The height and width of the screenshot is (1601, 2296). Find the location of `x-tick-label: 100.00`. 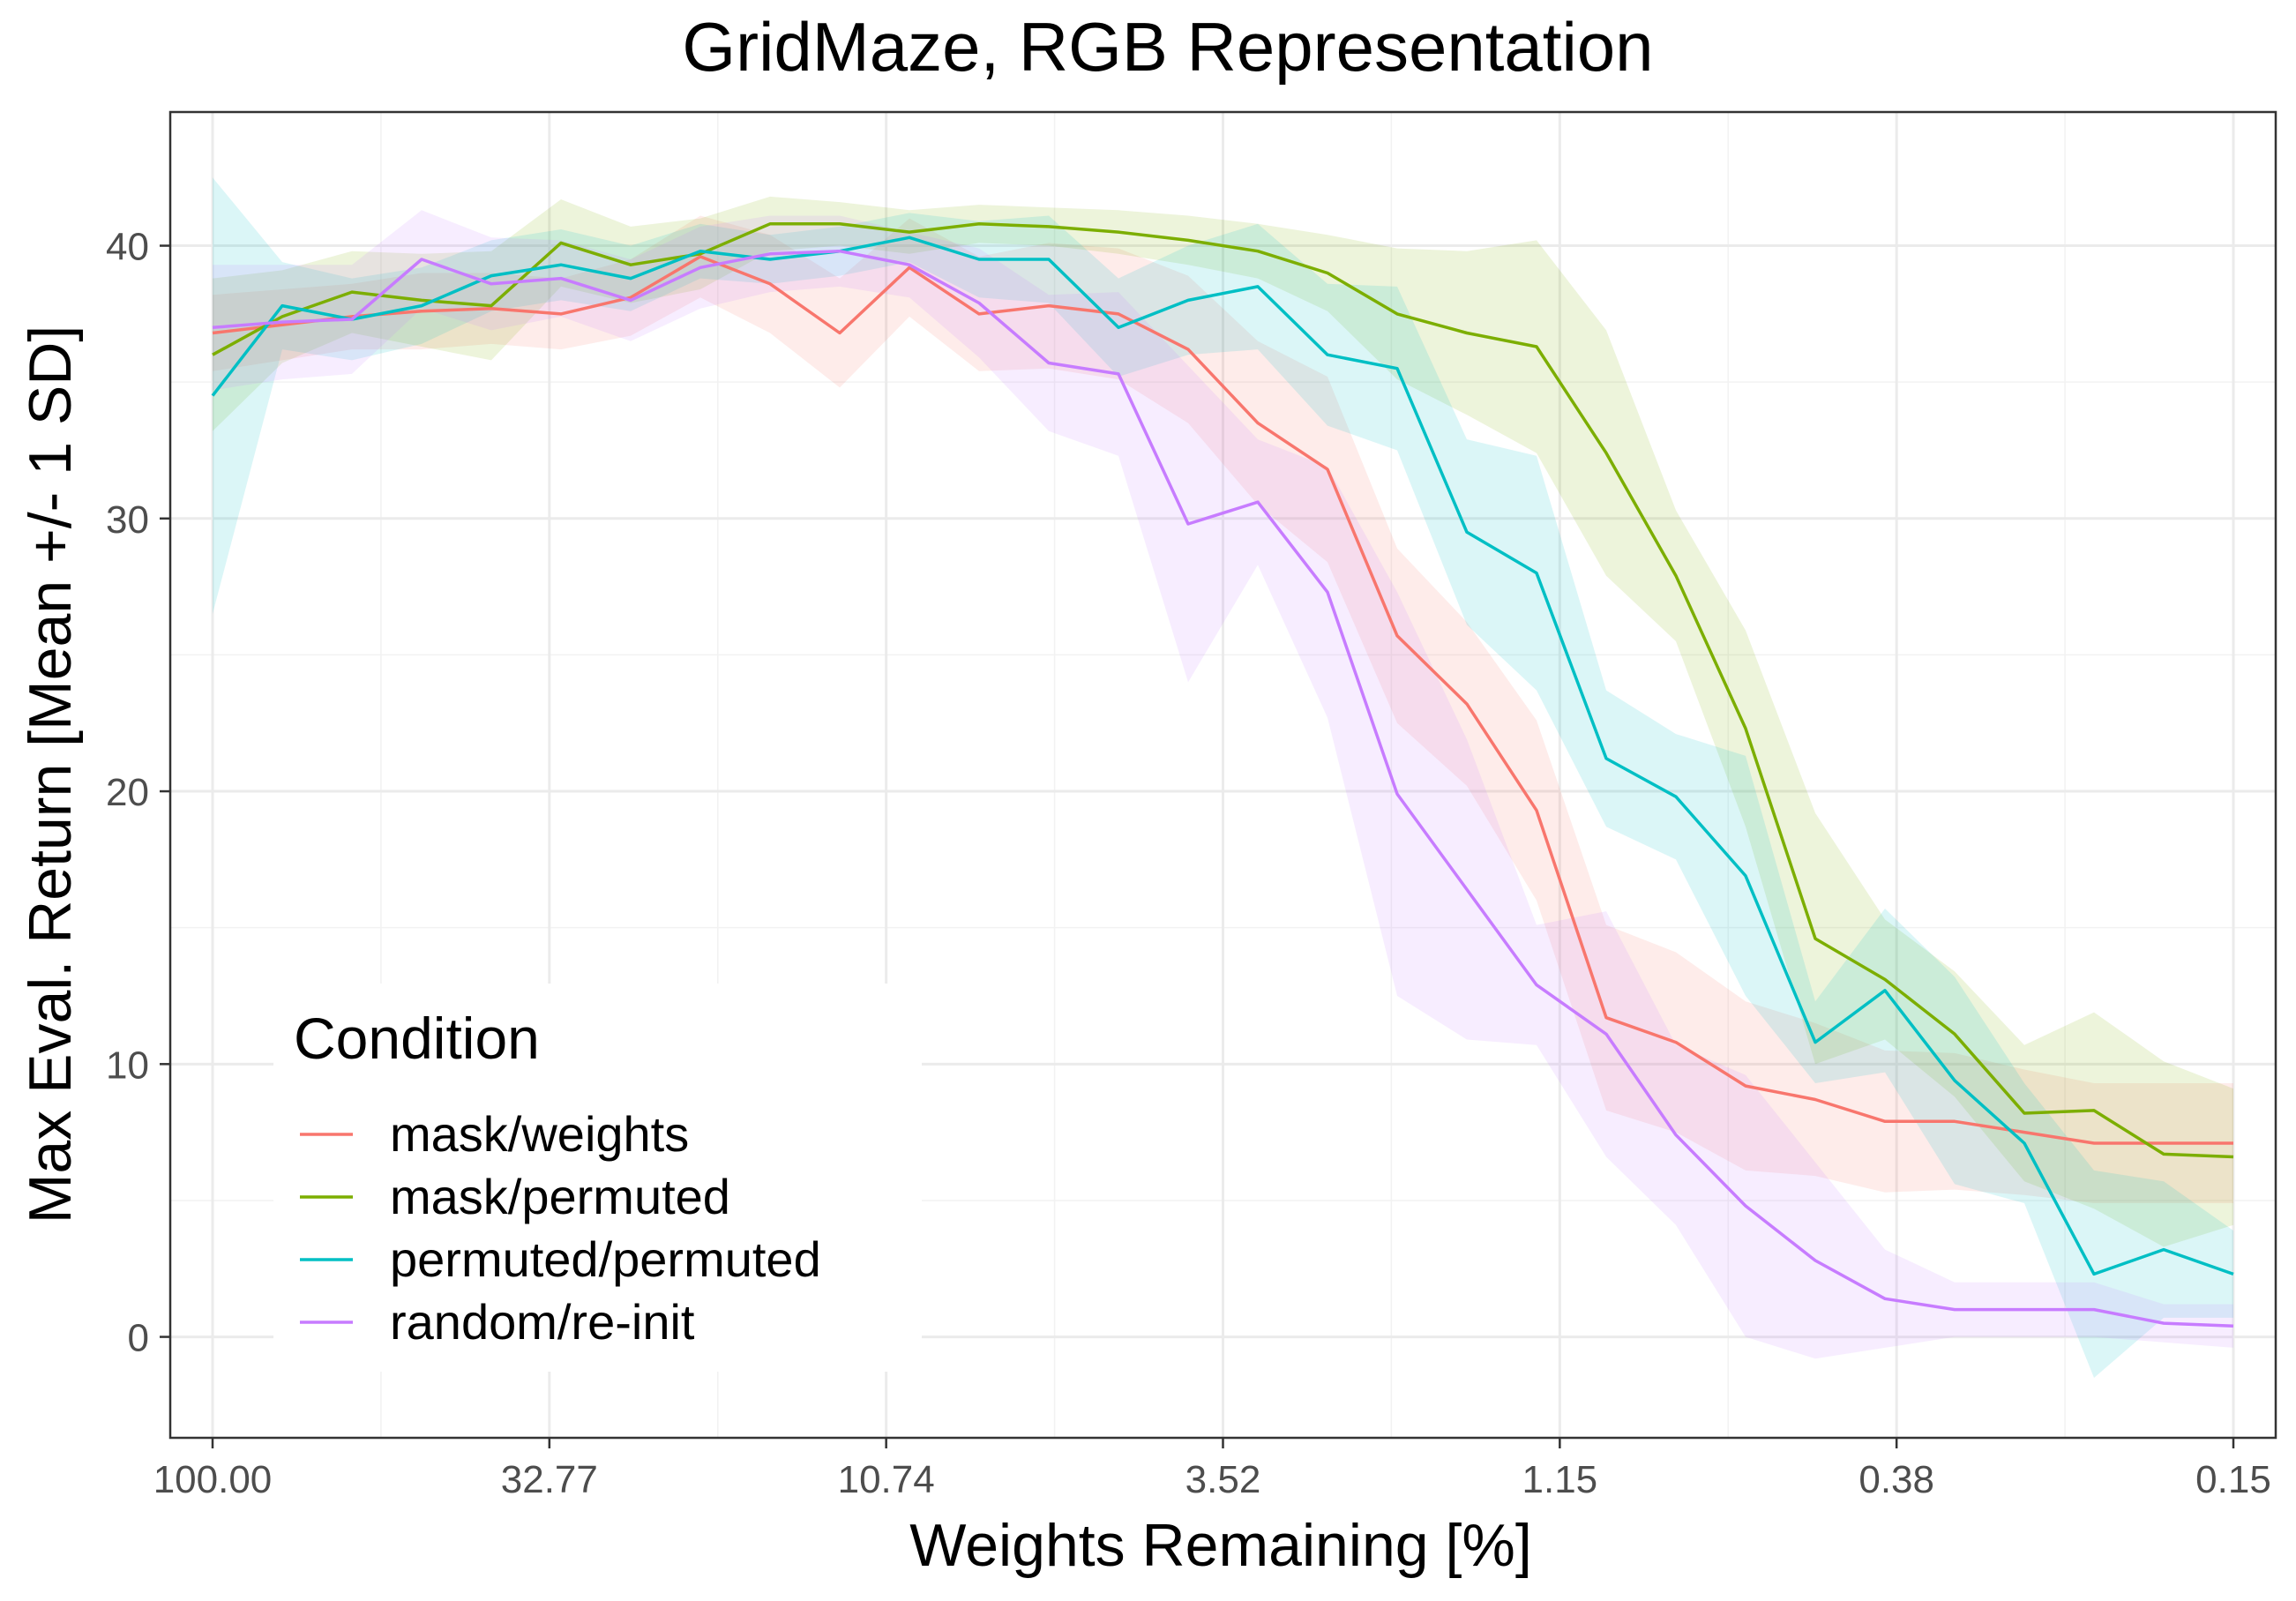

x-tick-label: 100.00 is located at coordinates (213, 1479).